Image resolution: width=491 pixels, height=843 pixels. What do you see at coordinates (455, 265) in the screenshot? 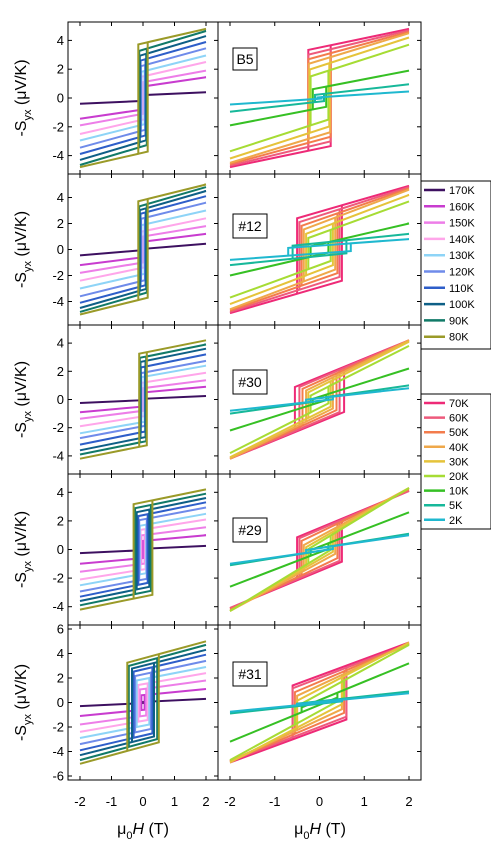
I see `legend-high-temp: 170K 160K 150K 140K 130K 120K 110K 100K 90K 80K` at bounding box center [455, 265].